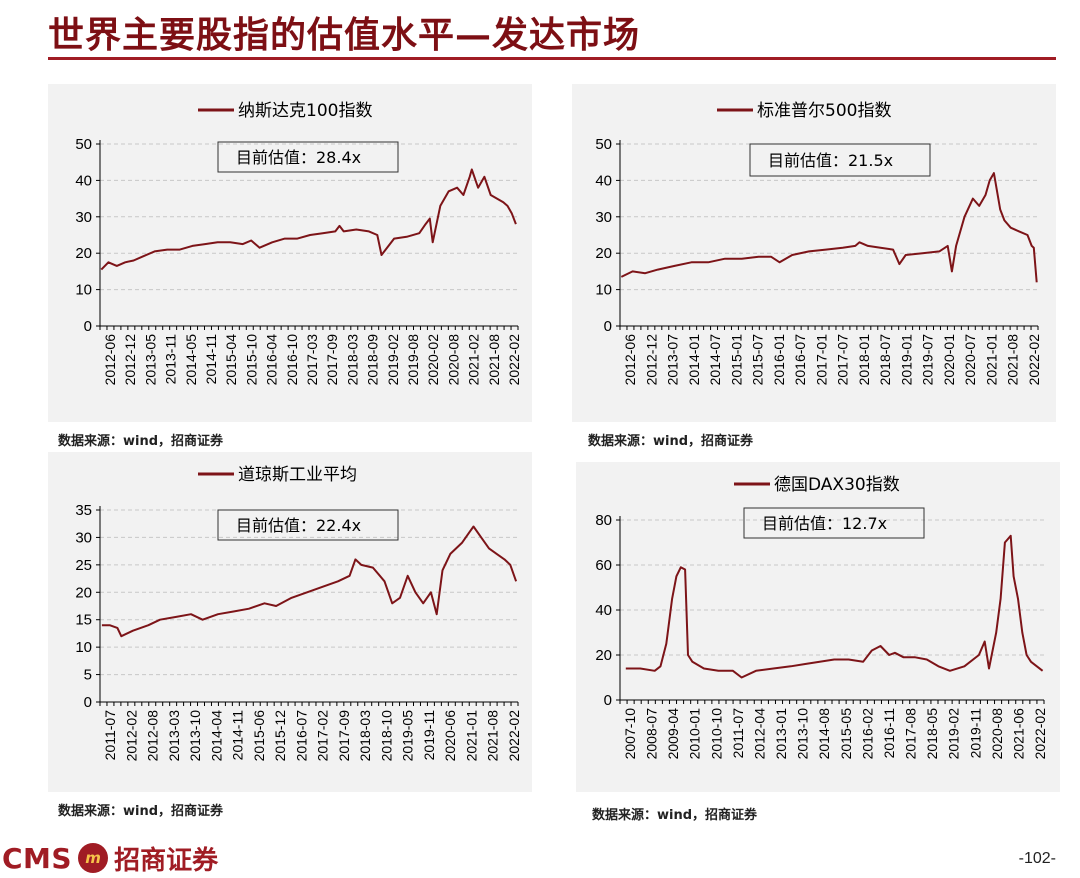  What do you see at coordinates (675, 815) in the screenshot?
I see `source-note-dax: 数据来源：wind，招商证券` at bounding box center [675, 815].